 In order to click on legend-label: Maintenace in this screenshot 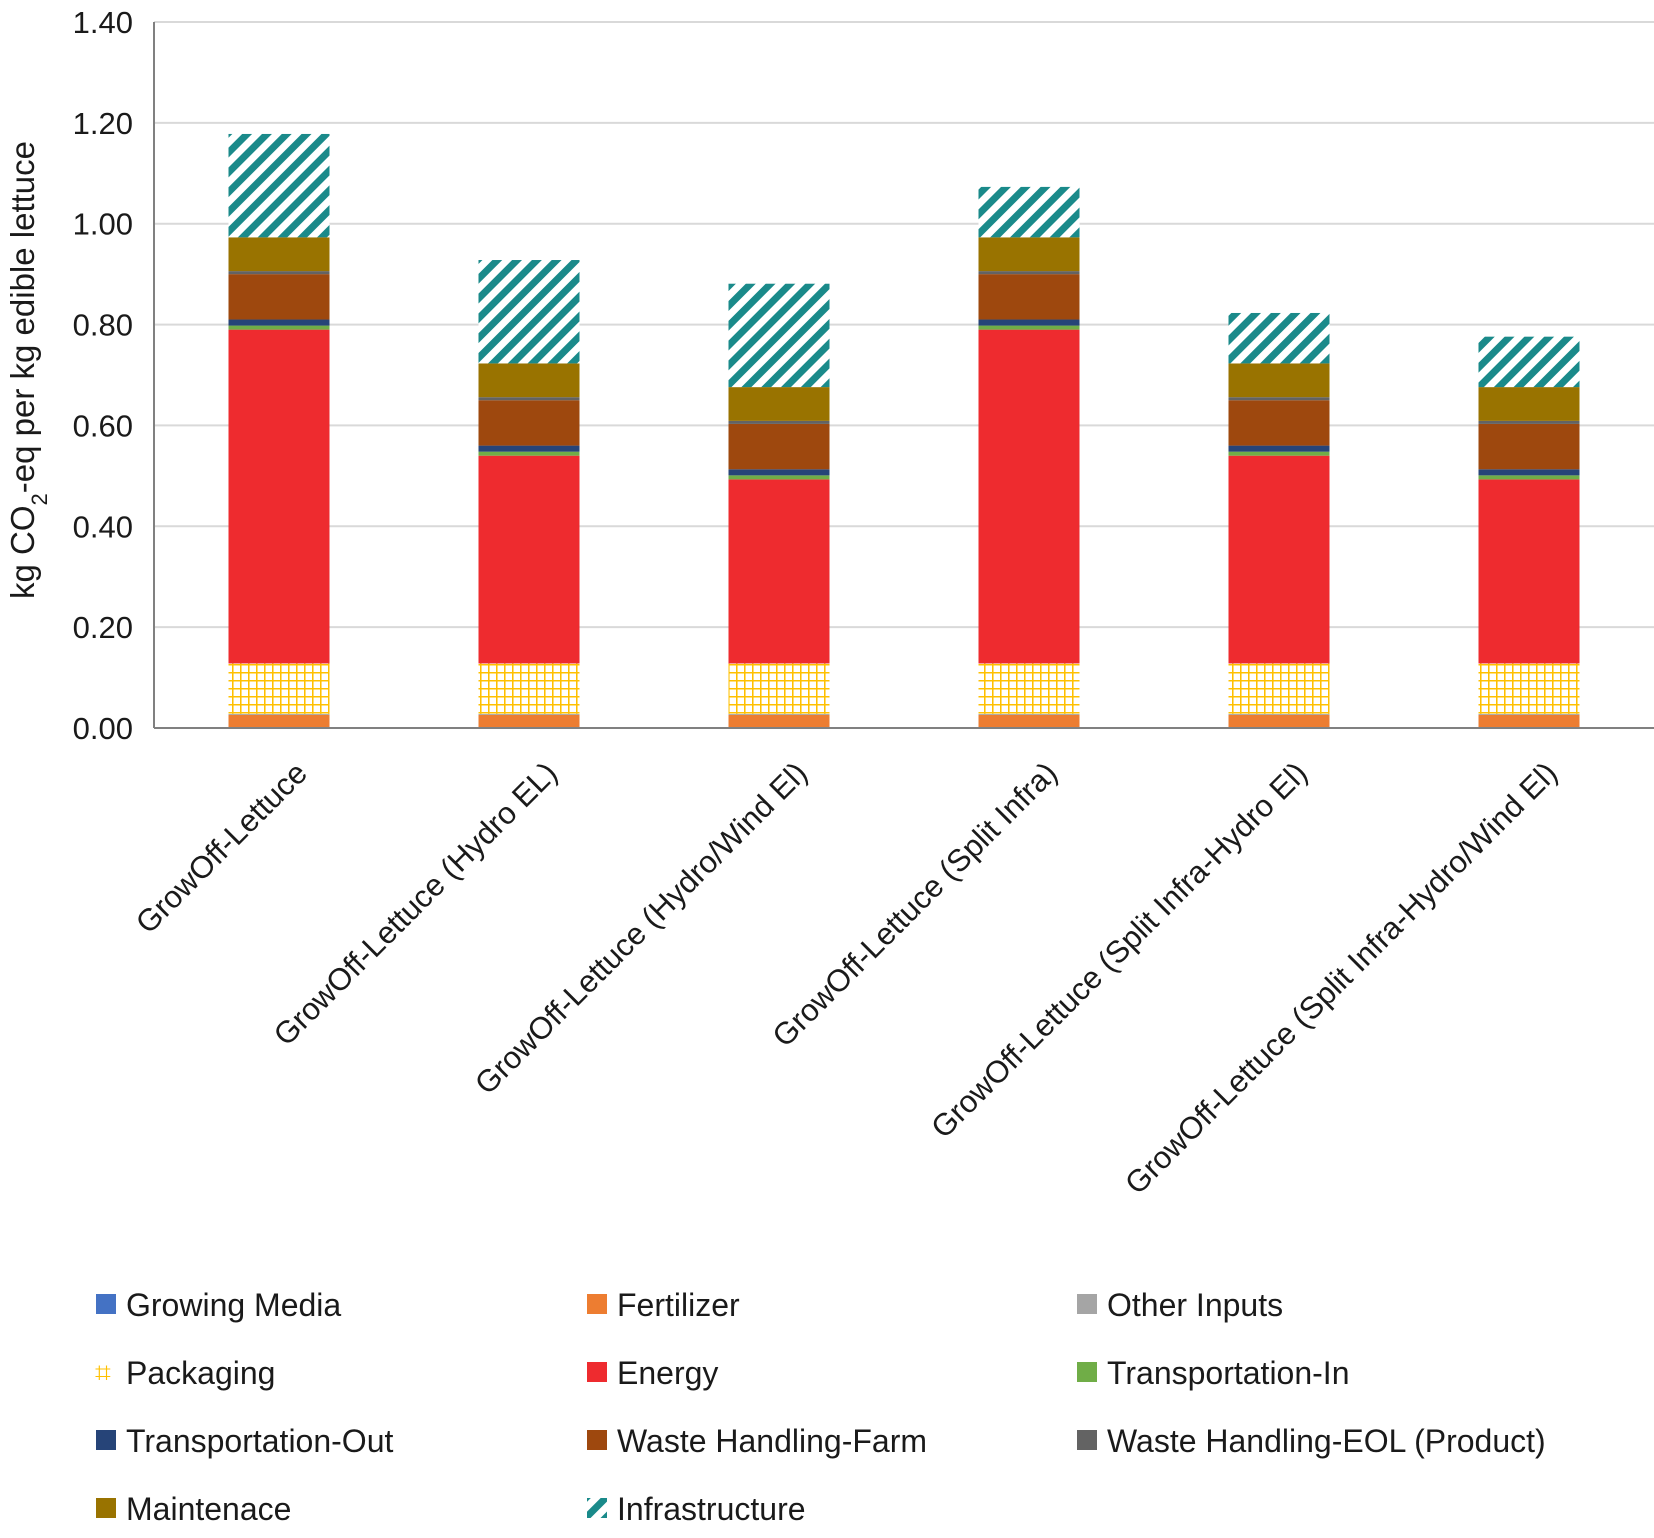, I will do `click(208, 1509)`.